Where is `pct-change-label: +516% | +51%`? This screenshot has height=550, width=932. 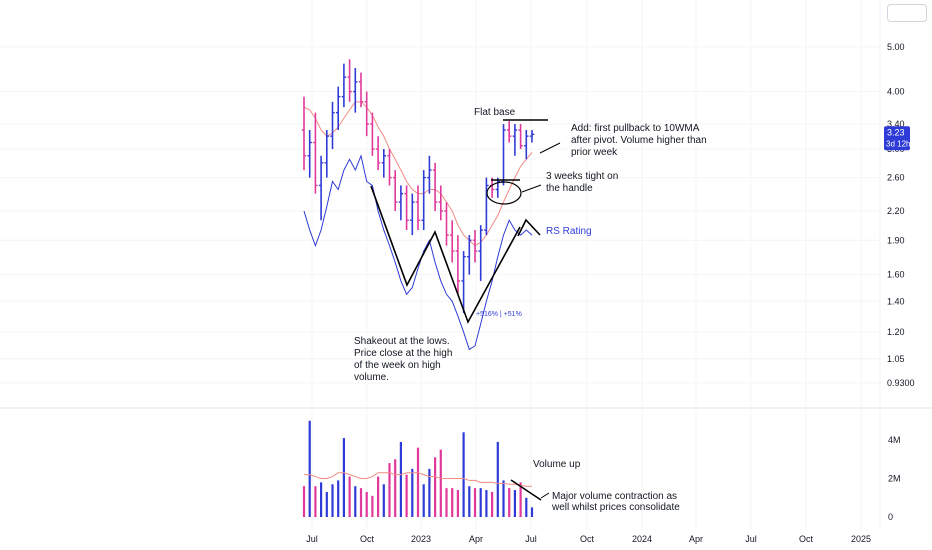
pct-change-label: +516% | +51% is located at coordinates (499, 314).